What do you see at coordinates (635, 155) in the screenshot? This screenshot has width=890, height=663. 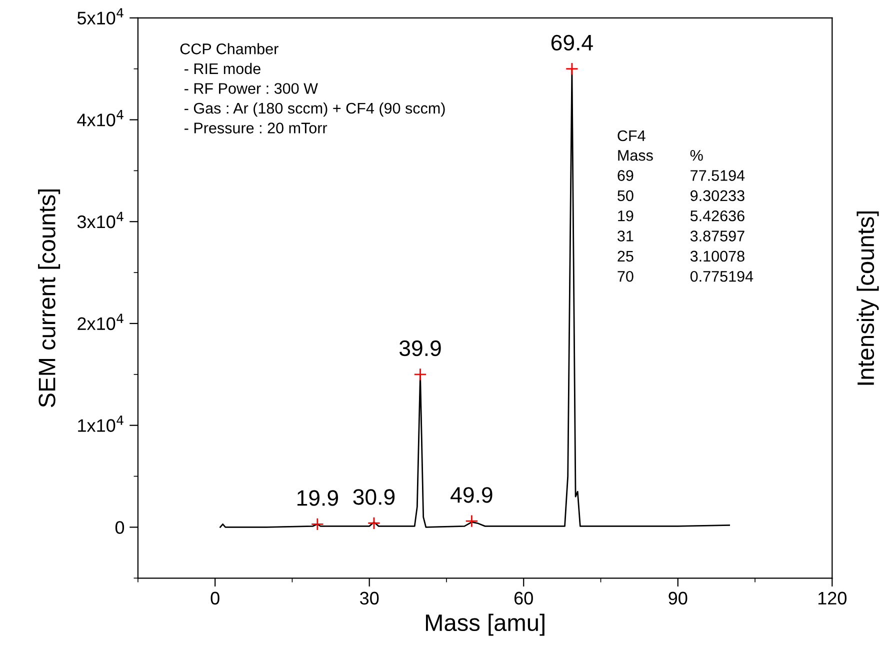 I see `annotation: Mass` at bounding box center [635, 155].